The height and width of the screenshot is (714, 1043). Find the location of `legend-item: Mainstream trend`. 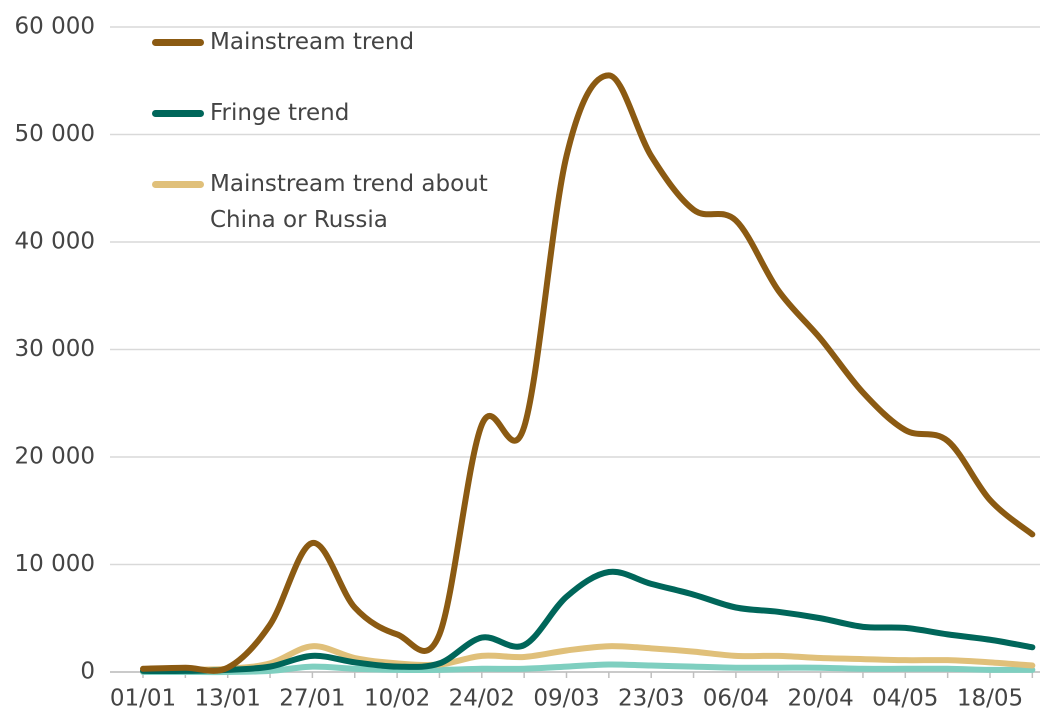

legend-item: Mainstream trend is located at coordinates (322, 42).